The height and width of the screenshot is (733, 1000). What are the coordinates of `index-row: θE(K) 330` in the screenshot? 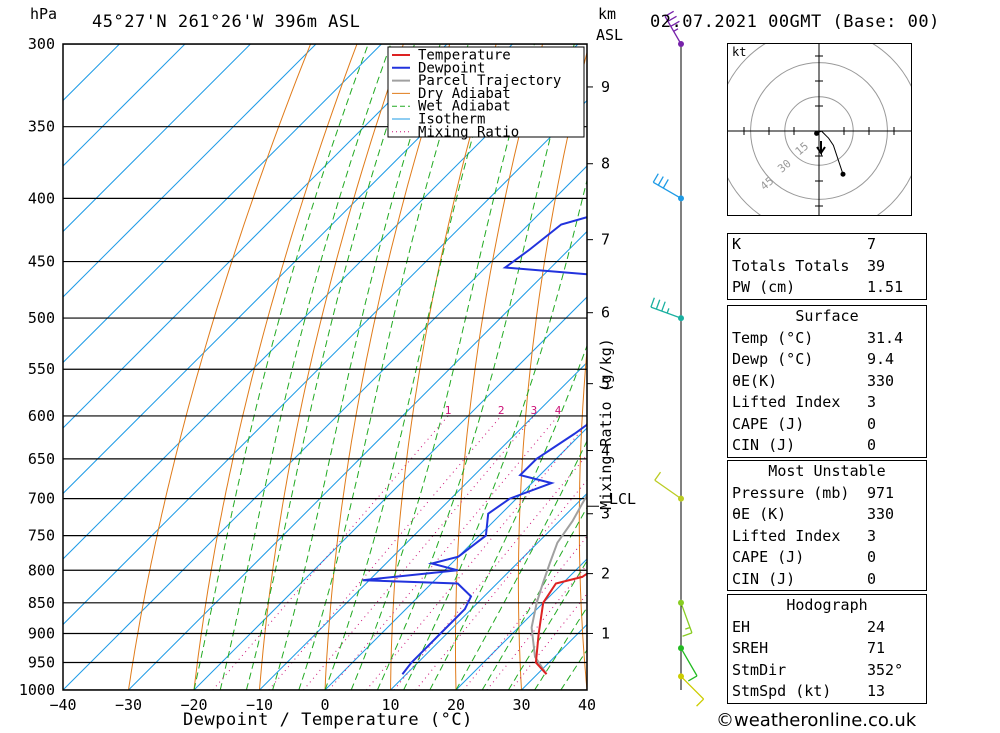 It's located at (827, 382).